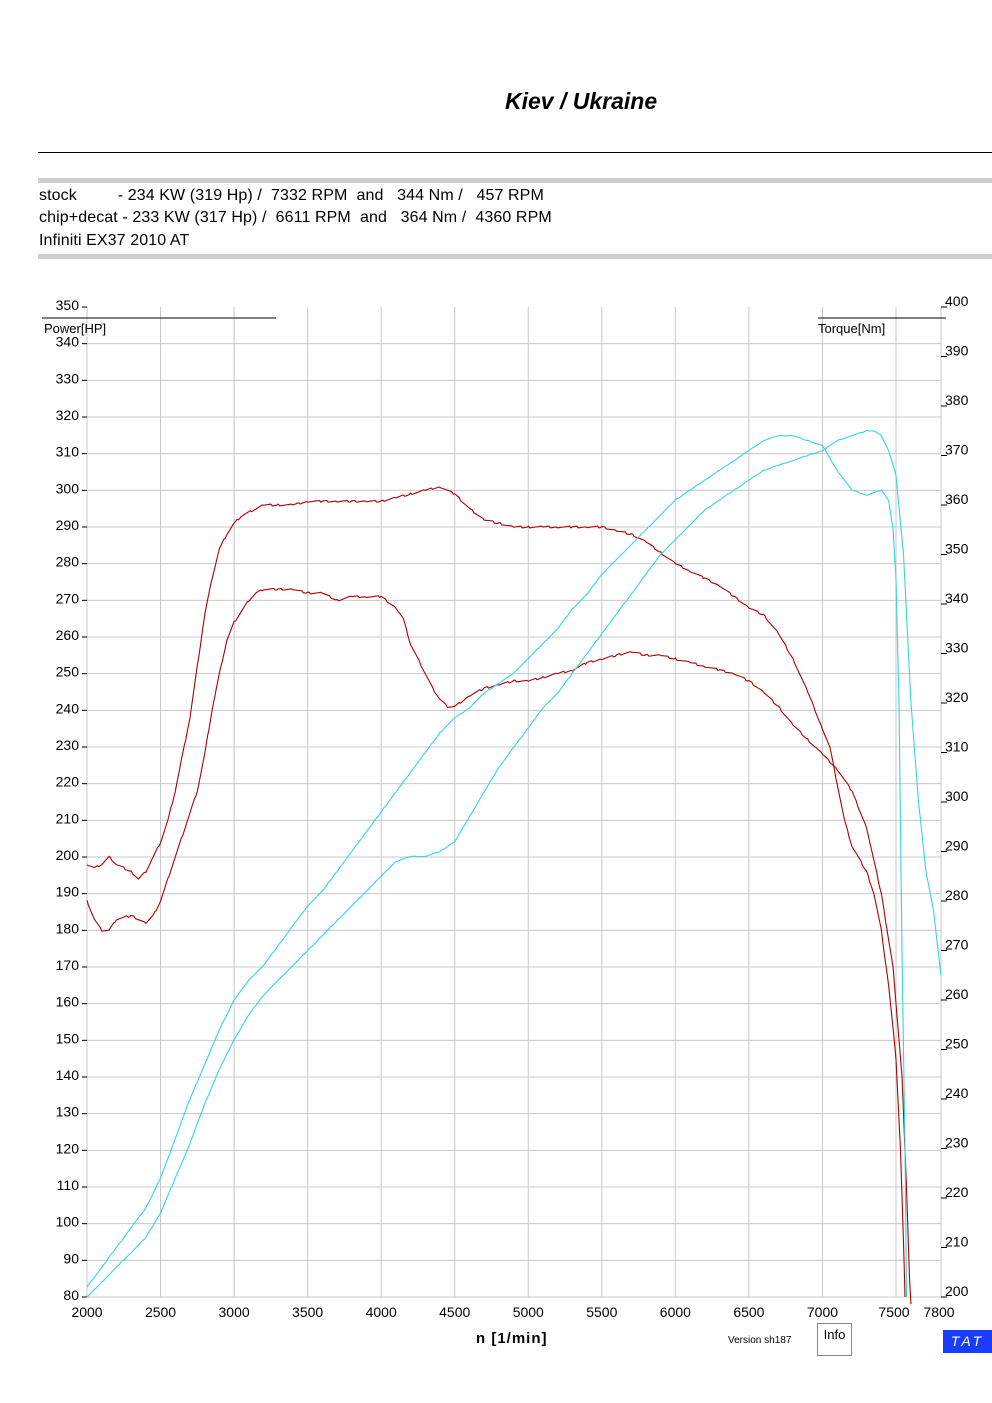 This screenshot has height=1403, width=992. I want to click on power-tick-label: 250, so click(68, 672).